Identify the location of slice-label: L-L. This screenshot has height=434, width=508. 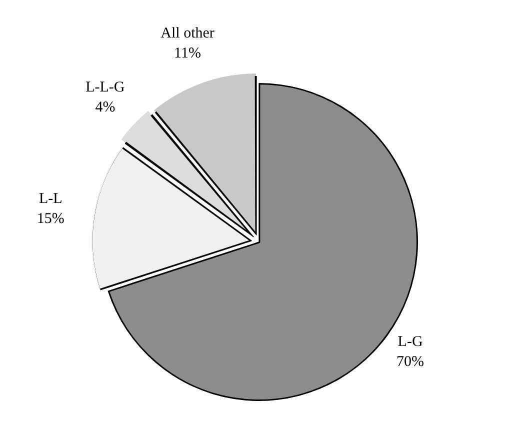
(50, 198).